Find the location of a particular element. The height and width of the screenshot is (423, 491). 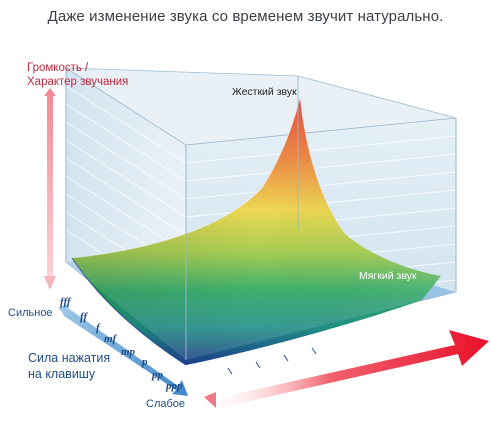

key-press-axis-title-line1: Сила нажатия is located at coordinates (69, 358).